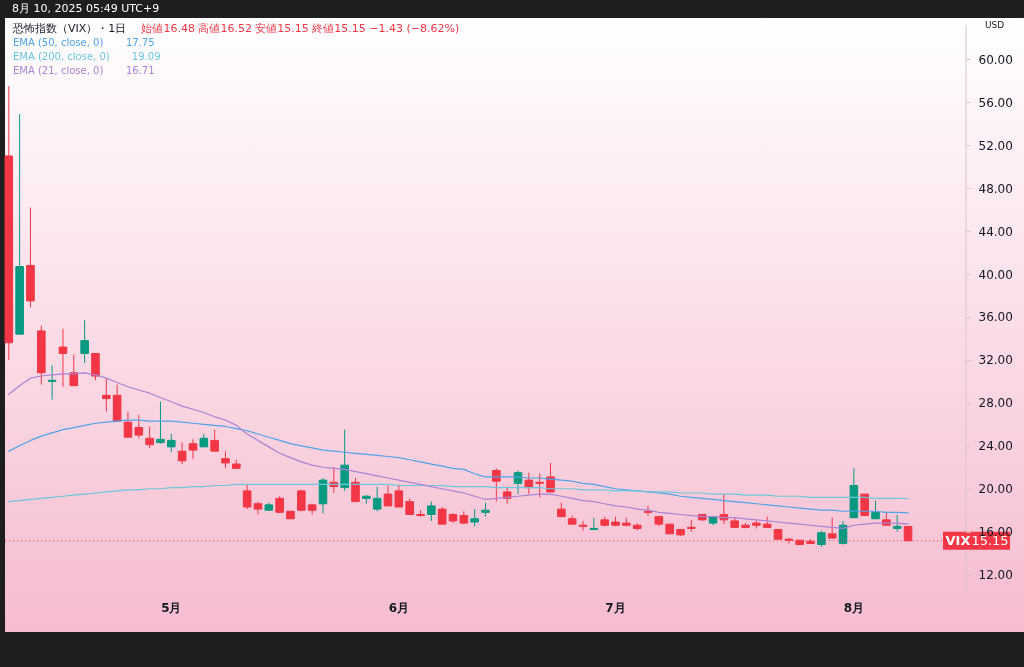 The width and height of the screenshot is (1024, 667). I want to click on y-tick-label: 32.00, so click(995, 360).